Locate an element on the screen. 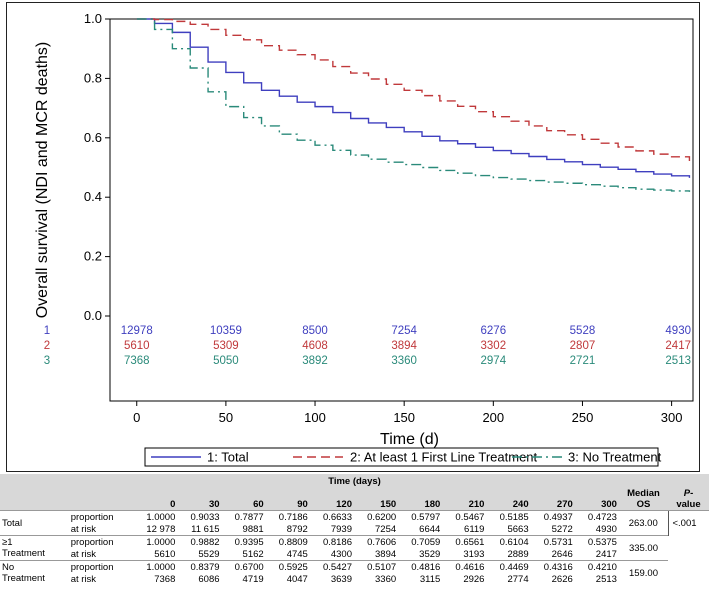 This screenshot has width=709, height=600. time-column-header: 30 is located at coordinates (199, 499).